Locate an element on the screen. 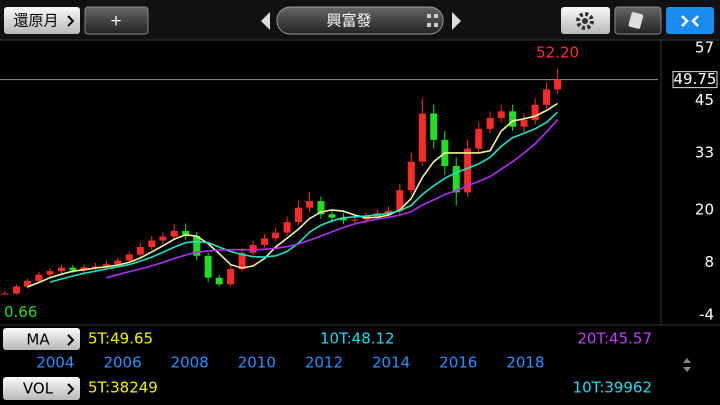 Image resolution: width=720 pixels, height=405 pixels. restore-button is located at coordinates (42, 20).